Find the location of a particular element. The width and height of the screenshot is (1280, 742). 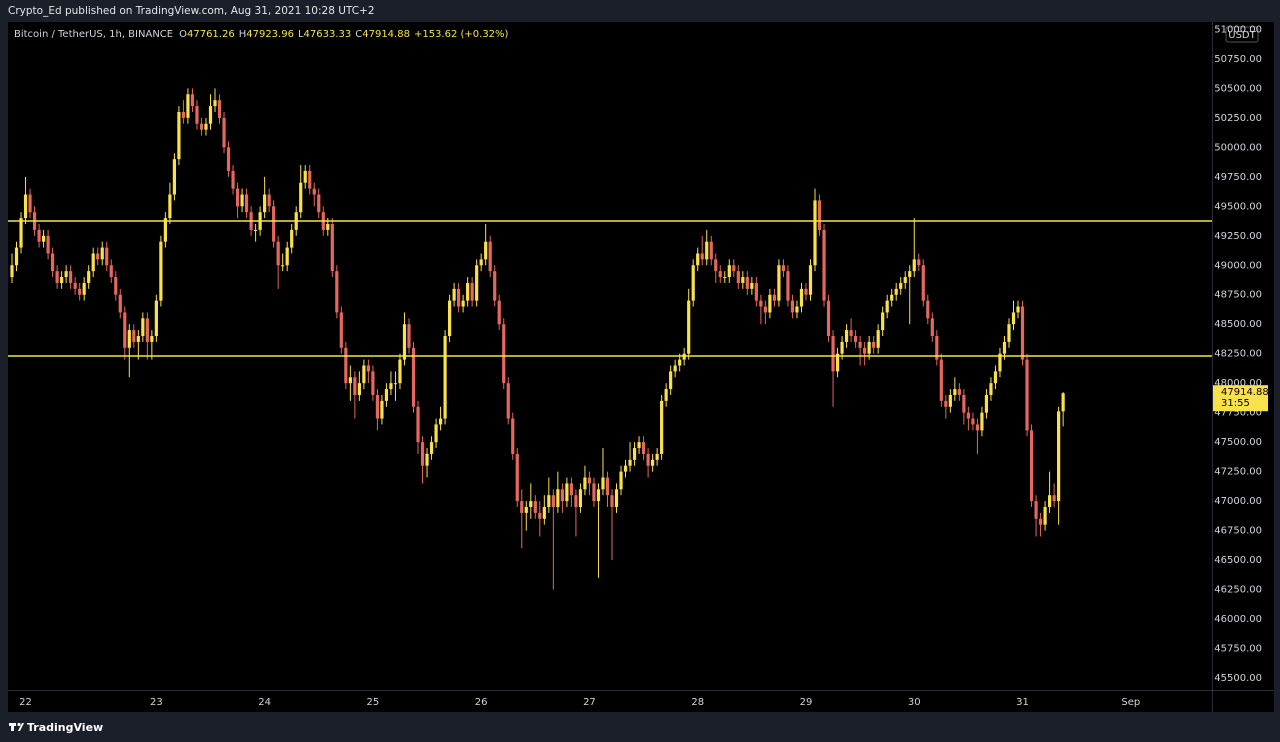

x-tick-label: 29 is located at coordinates (806, 702).